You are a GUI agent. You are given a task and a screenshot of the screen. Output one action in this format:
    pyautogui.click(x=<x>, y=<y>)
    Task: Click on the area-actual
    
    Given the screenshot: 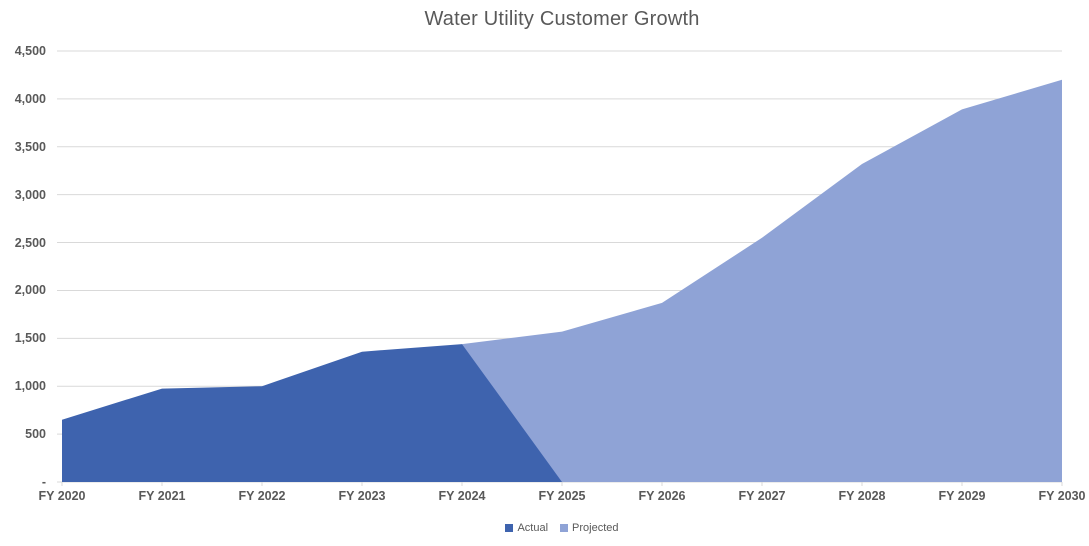 What is the action you would take?
    pyautogui.click(x=312, y=413)
    